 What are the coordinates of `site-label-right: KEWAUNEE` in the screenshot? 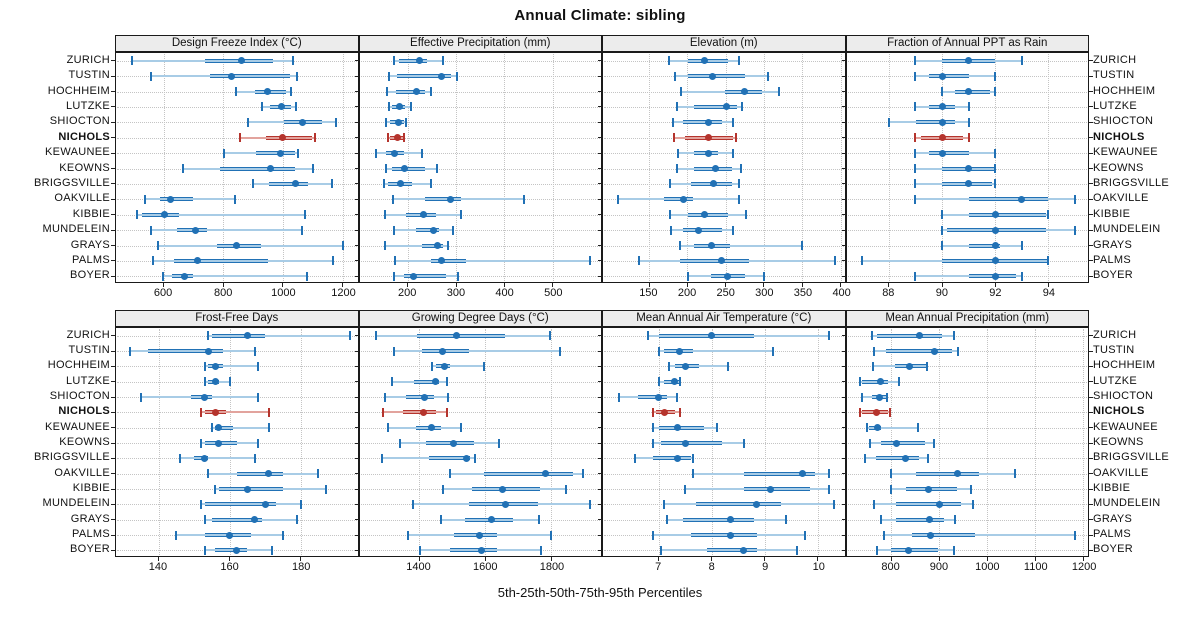 It's located at (1125, 152).